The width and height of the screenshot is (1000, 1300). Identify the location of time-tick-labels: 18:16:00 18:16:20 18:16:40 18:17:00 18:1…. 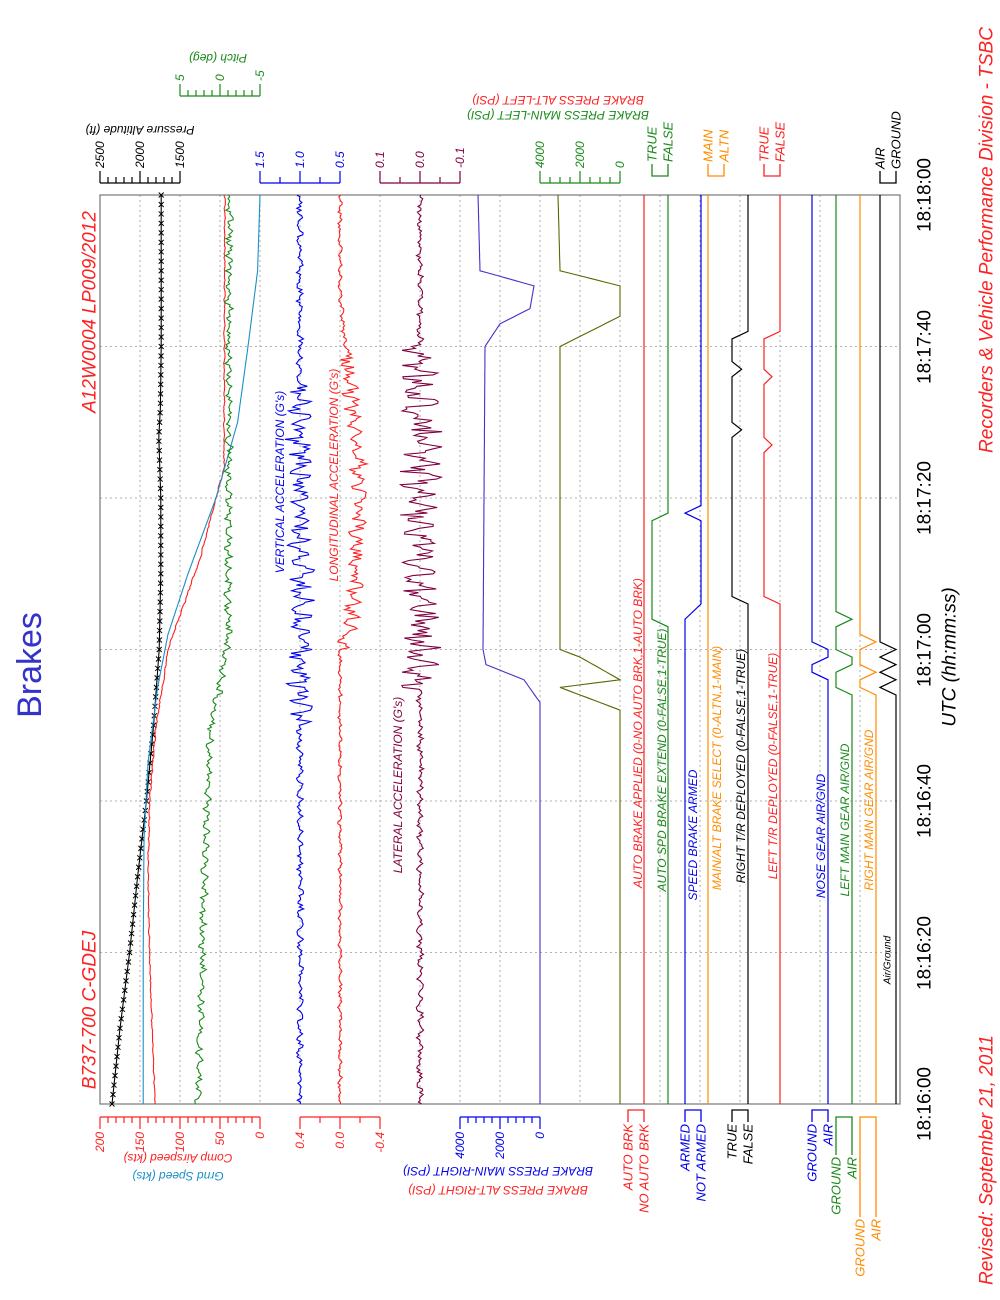
(925, 649).